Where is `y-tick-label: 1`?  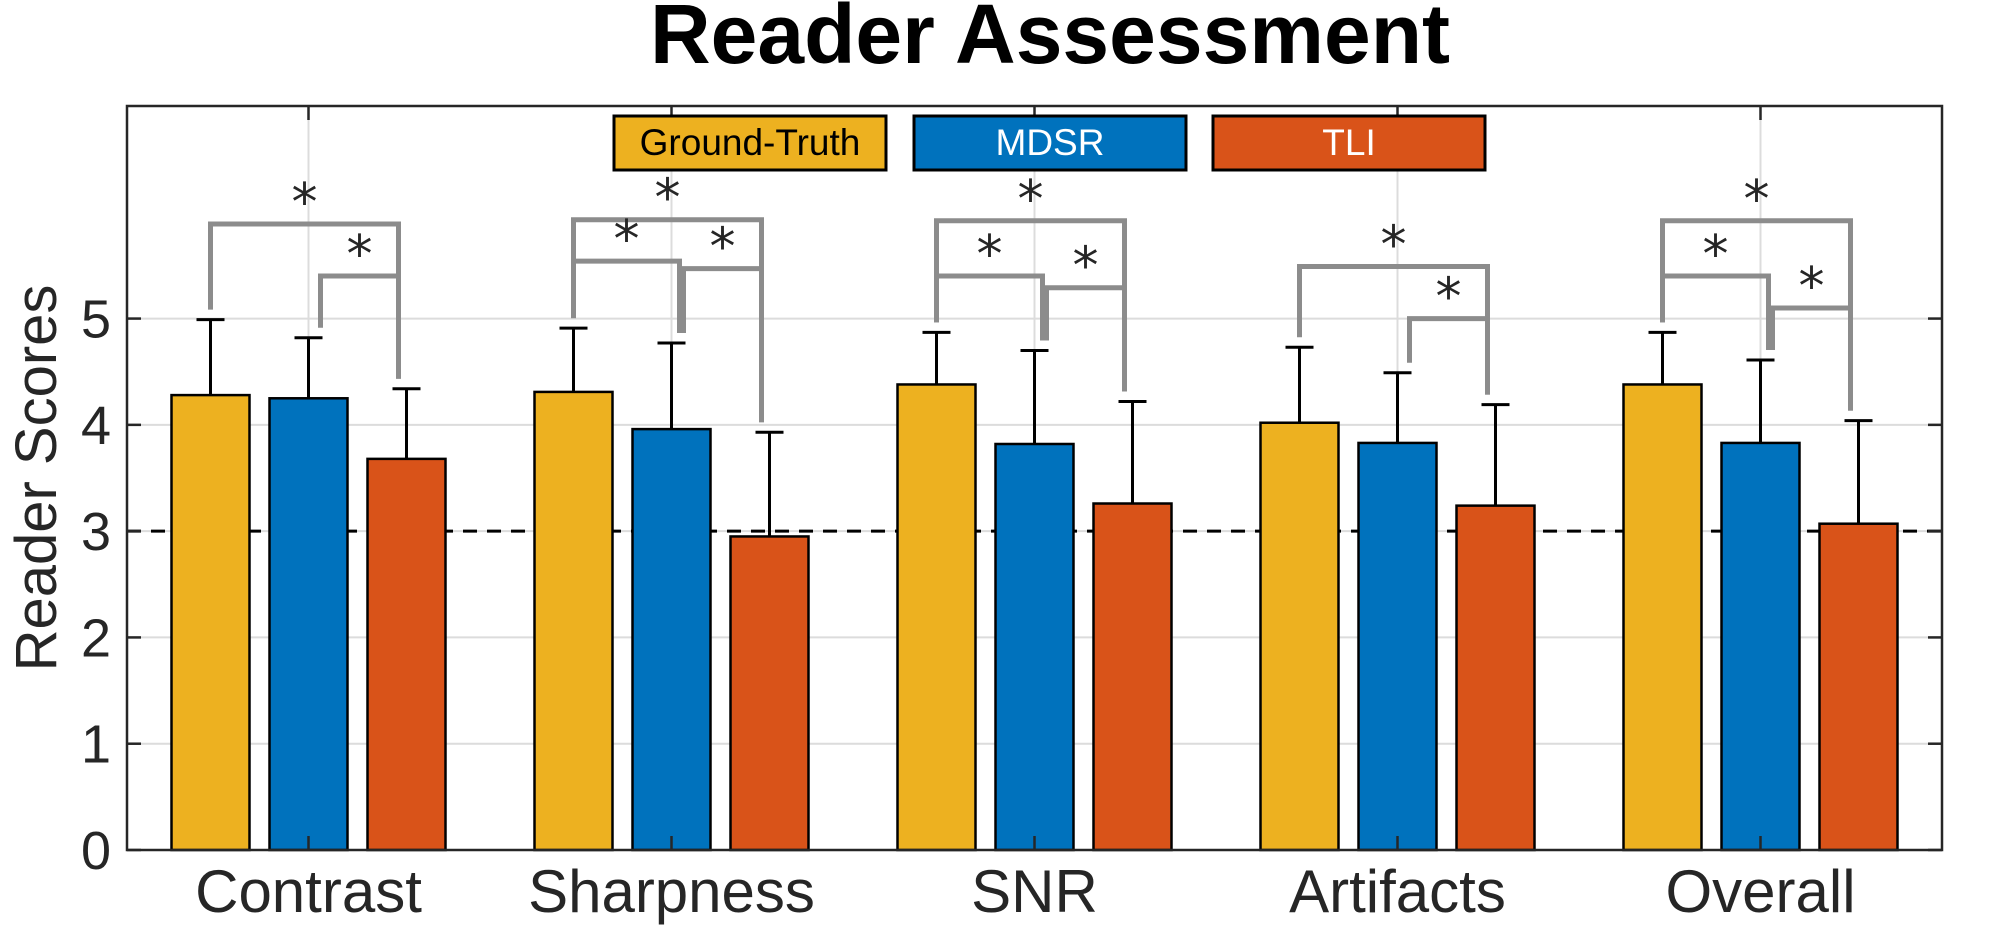
y-tick-label: 1 is located at coordinates (96, 745).